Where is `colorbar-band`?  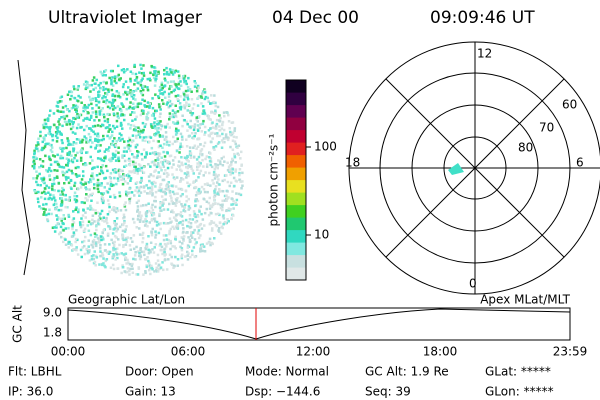 colorbar-band is located at coordinates (296, 111).